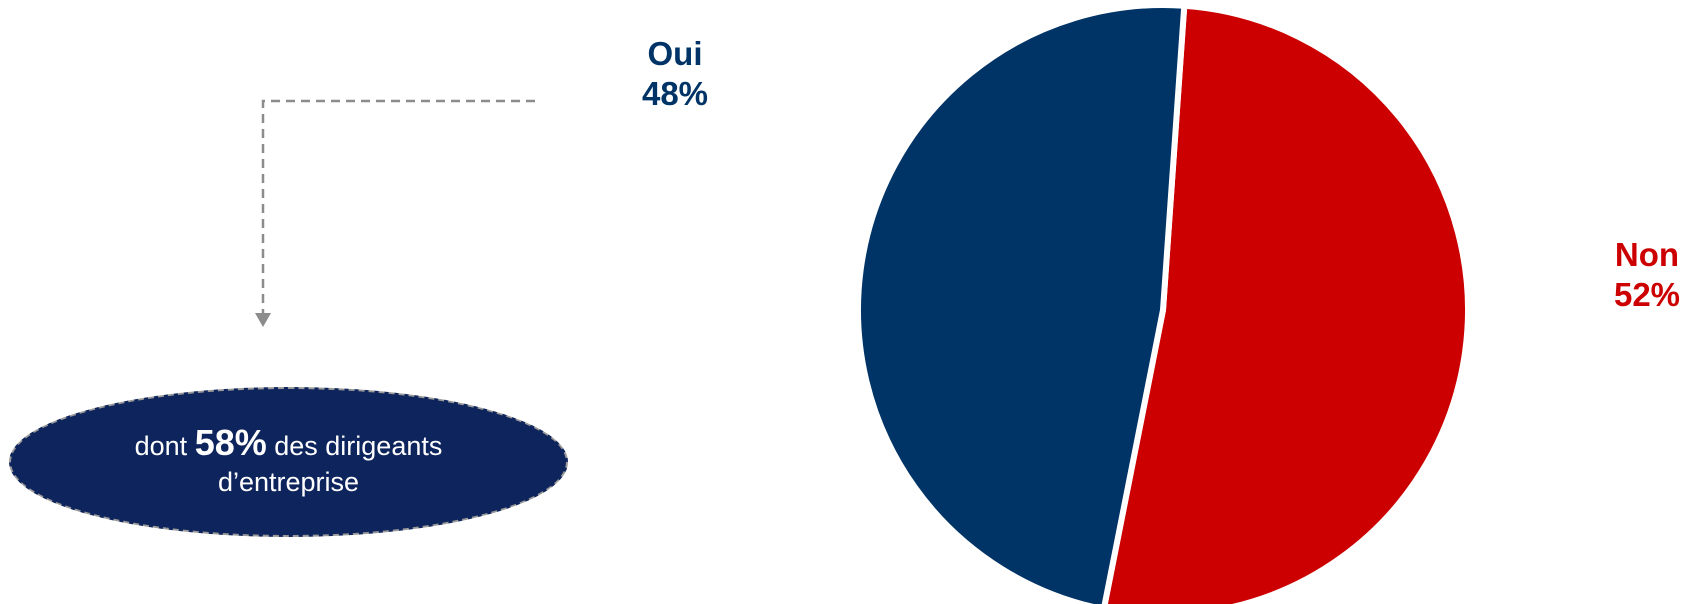  I want to click on oui-value: 48%, so click(675, 93).